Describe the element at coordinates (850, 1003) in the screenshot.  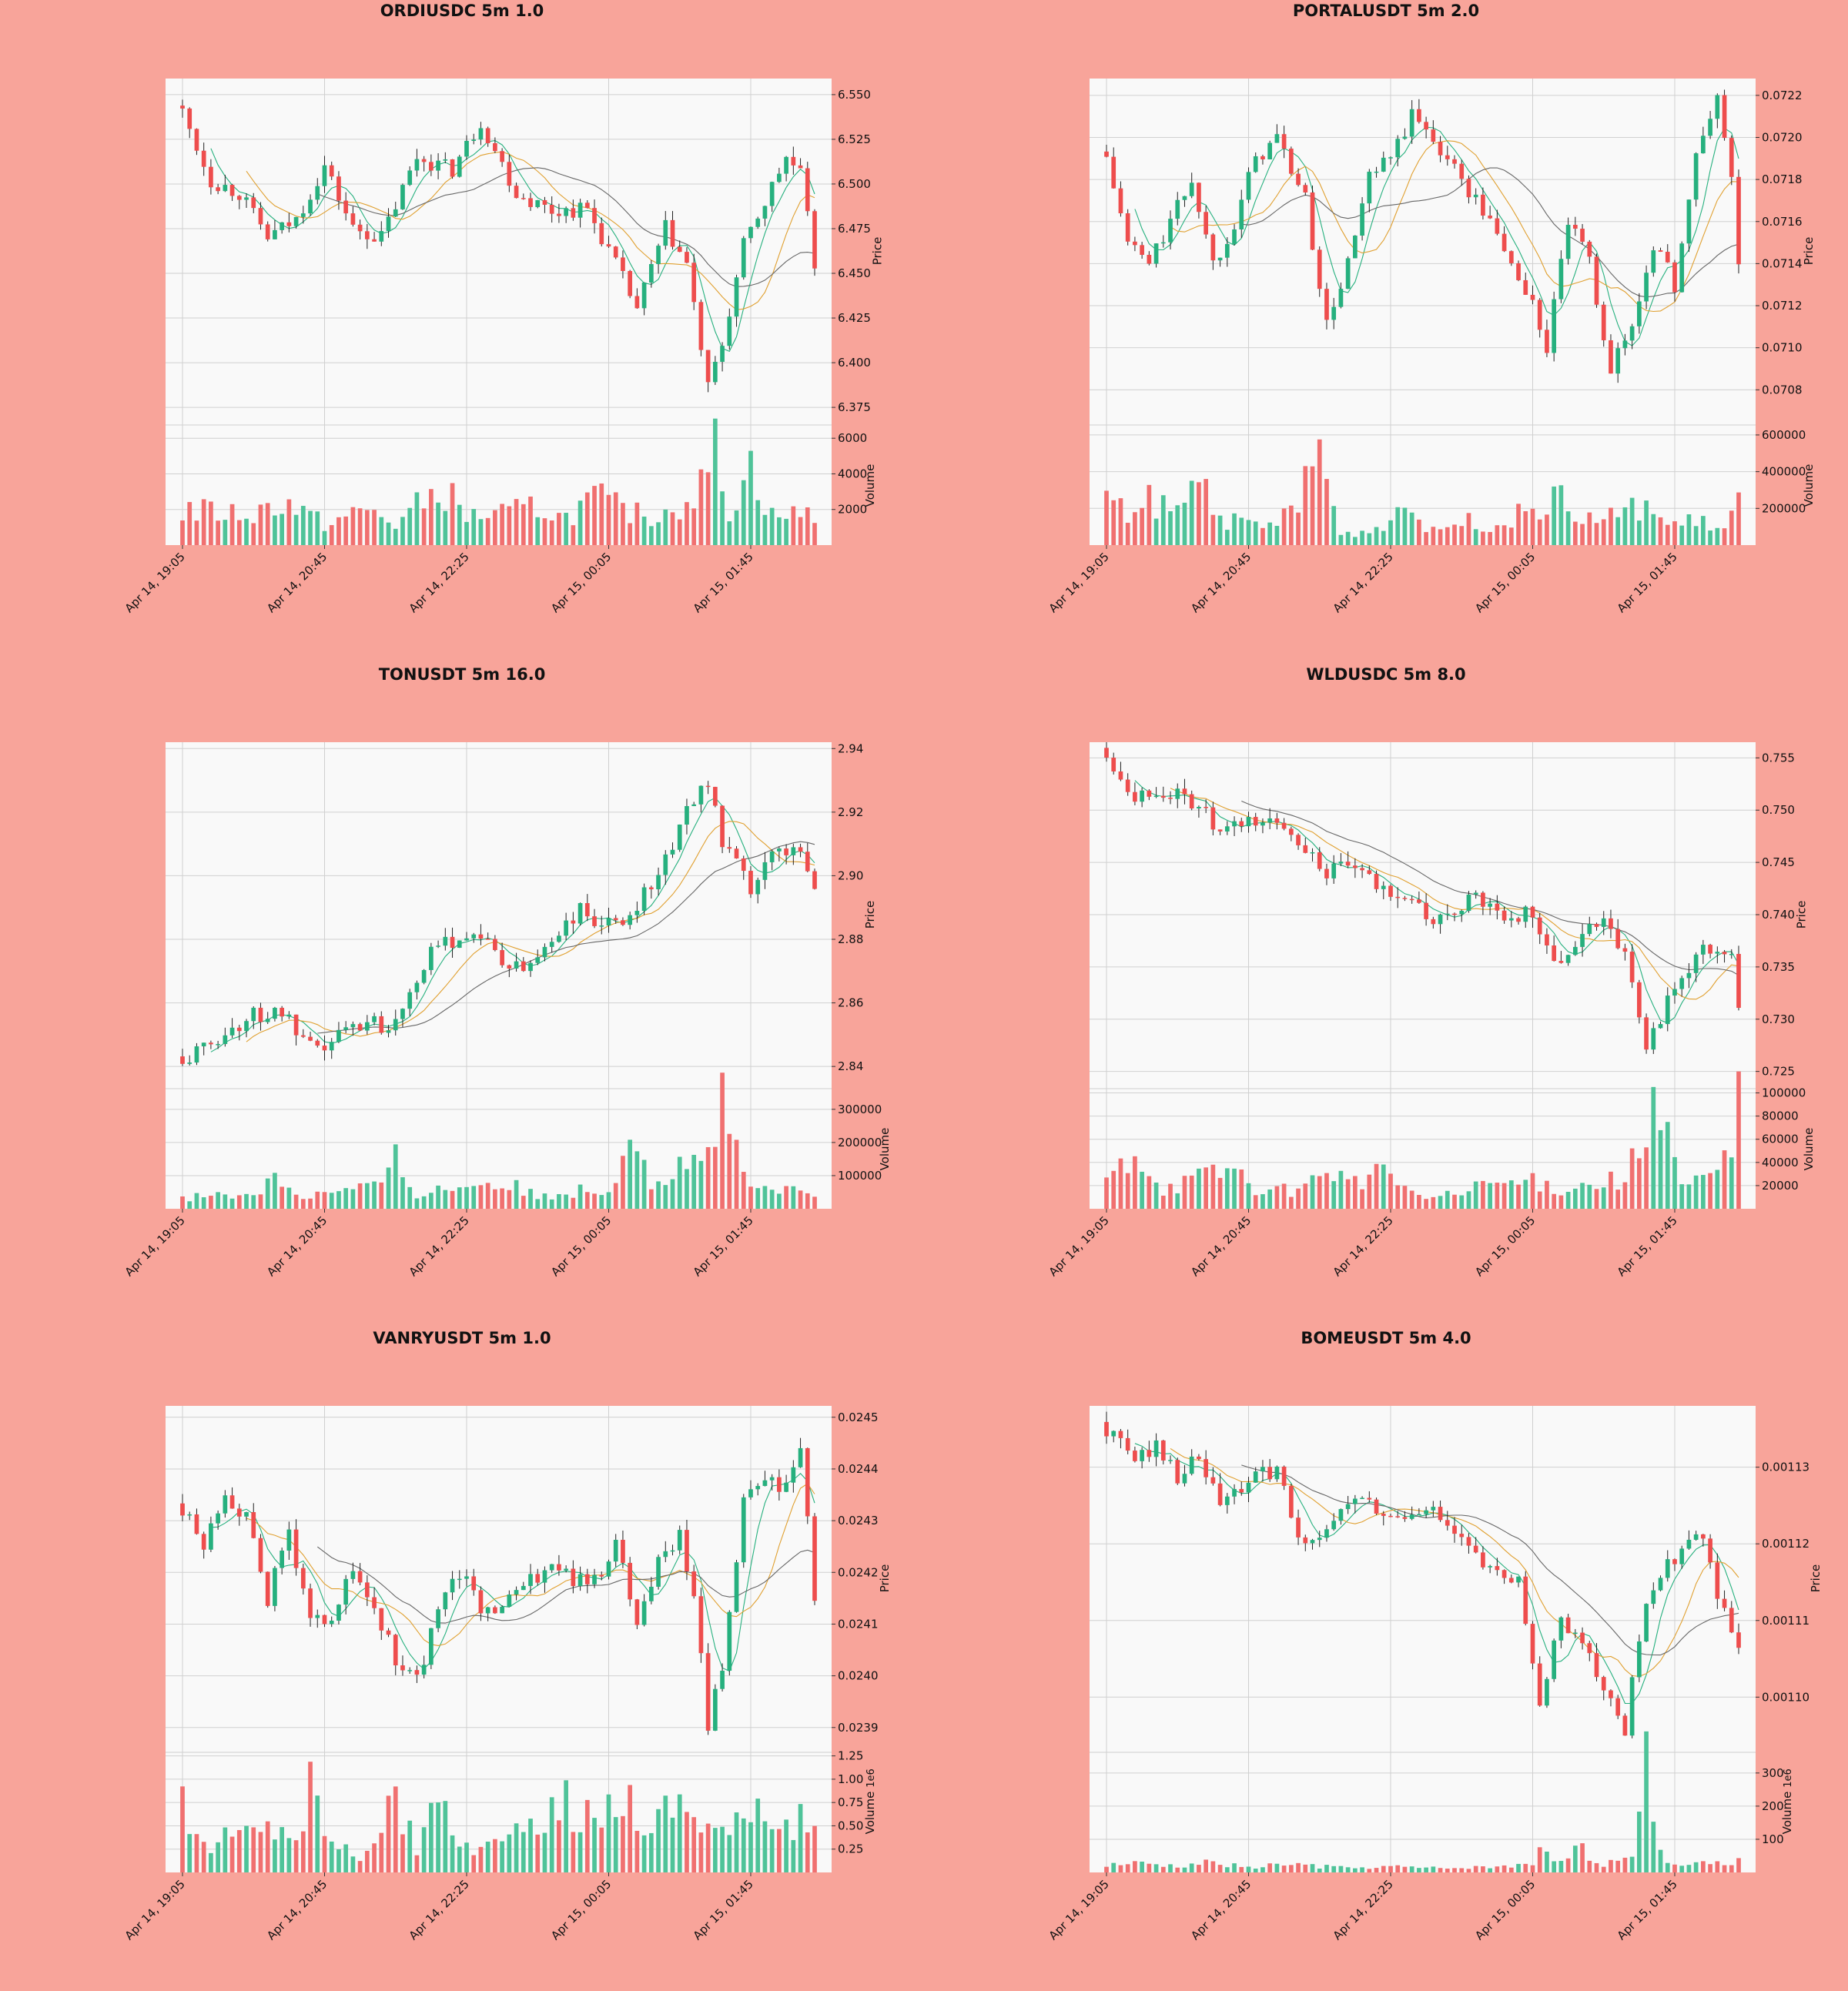
I see `price-tick-label: 2.86` at that location.